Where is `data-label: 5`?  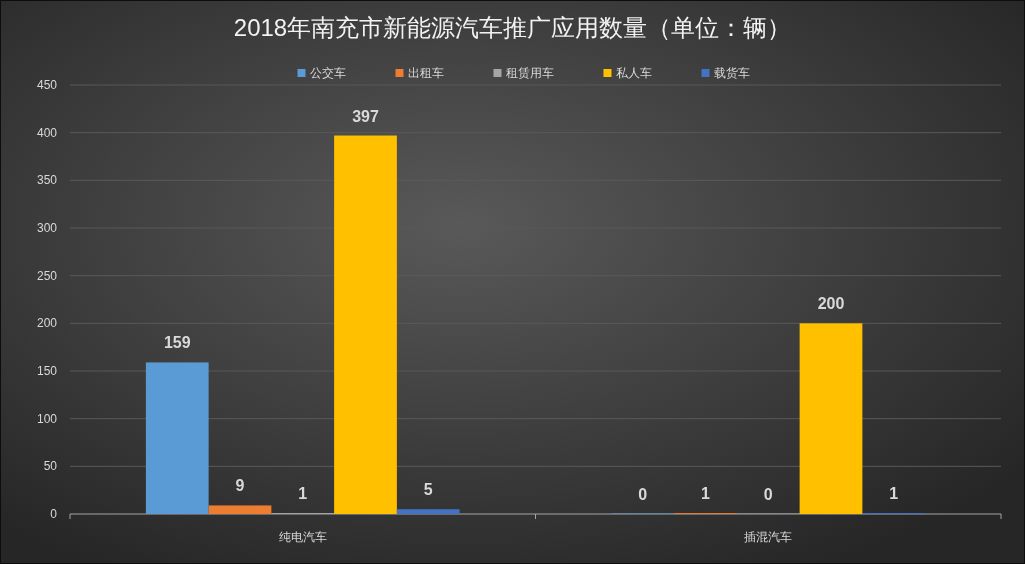
data-label: 5 is located at coordinates (428, 490).